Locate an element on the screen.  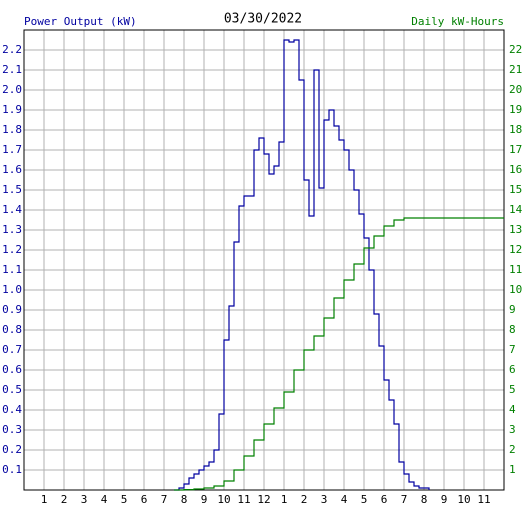
y-tick-label: 1.5 is located at coordinates (12, 189).